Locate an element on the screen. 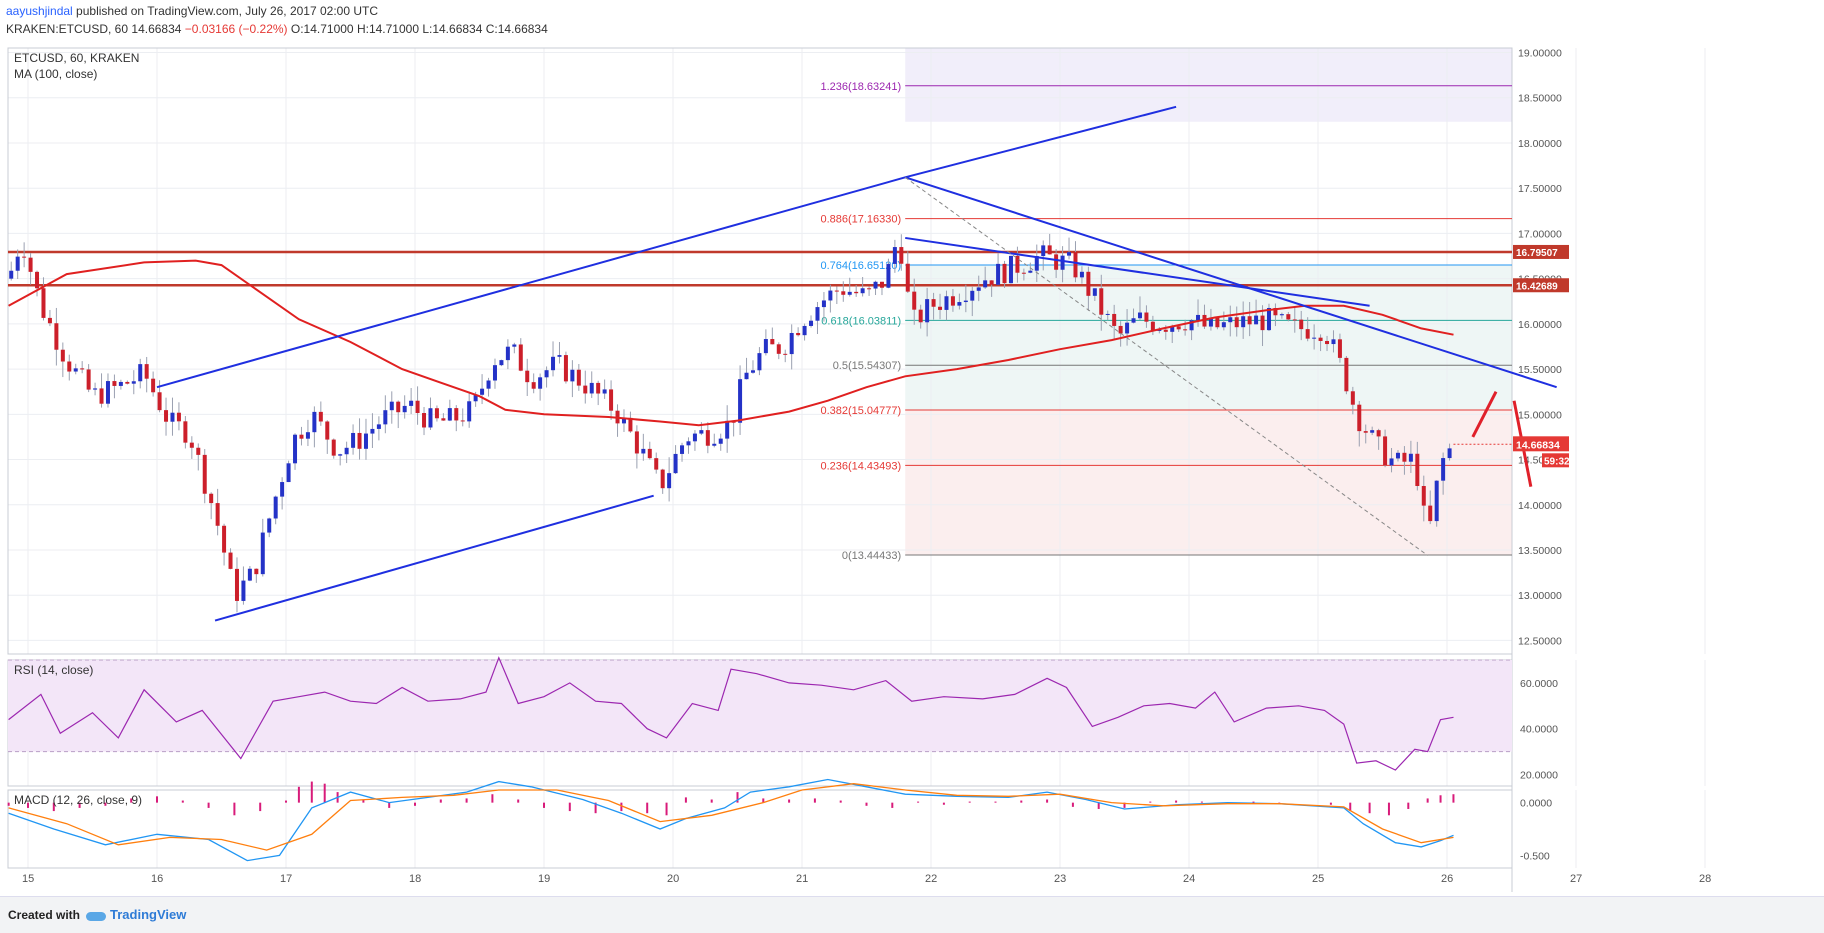  rsi-band is located at coordinates (760, 706).